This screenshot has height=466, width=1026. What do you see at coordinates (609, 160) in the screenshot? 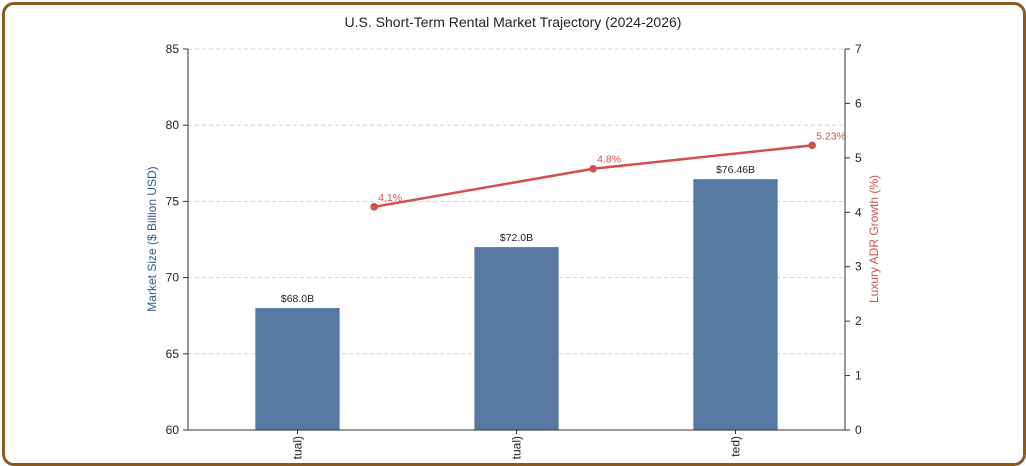
I see `line-data-label: 4.8%` at bounding box center [609, 160].